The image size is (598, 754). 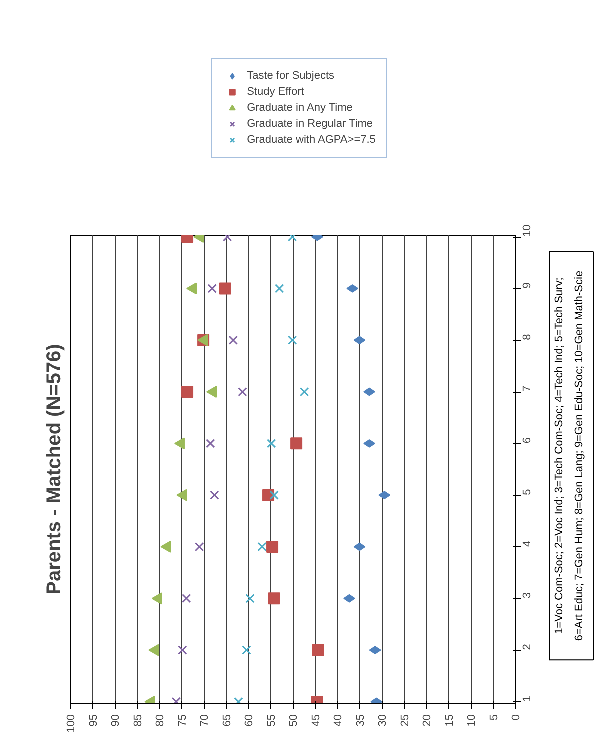 What do you see at coordinates (291, 75) in the screenshot?
I see `legend-label: Taste for Subjects` at bounding box center [291, 75].